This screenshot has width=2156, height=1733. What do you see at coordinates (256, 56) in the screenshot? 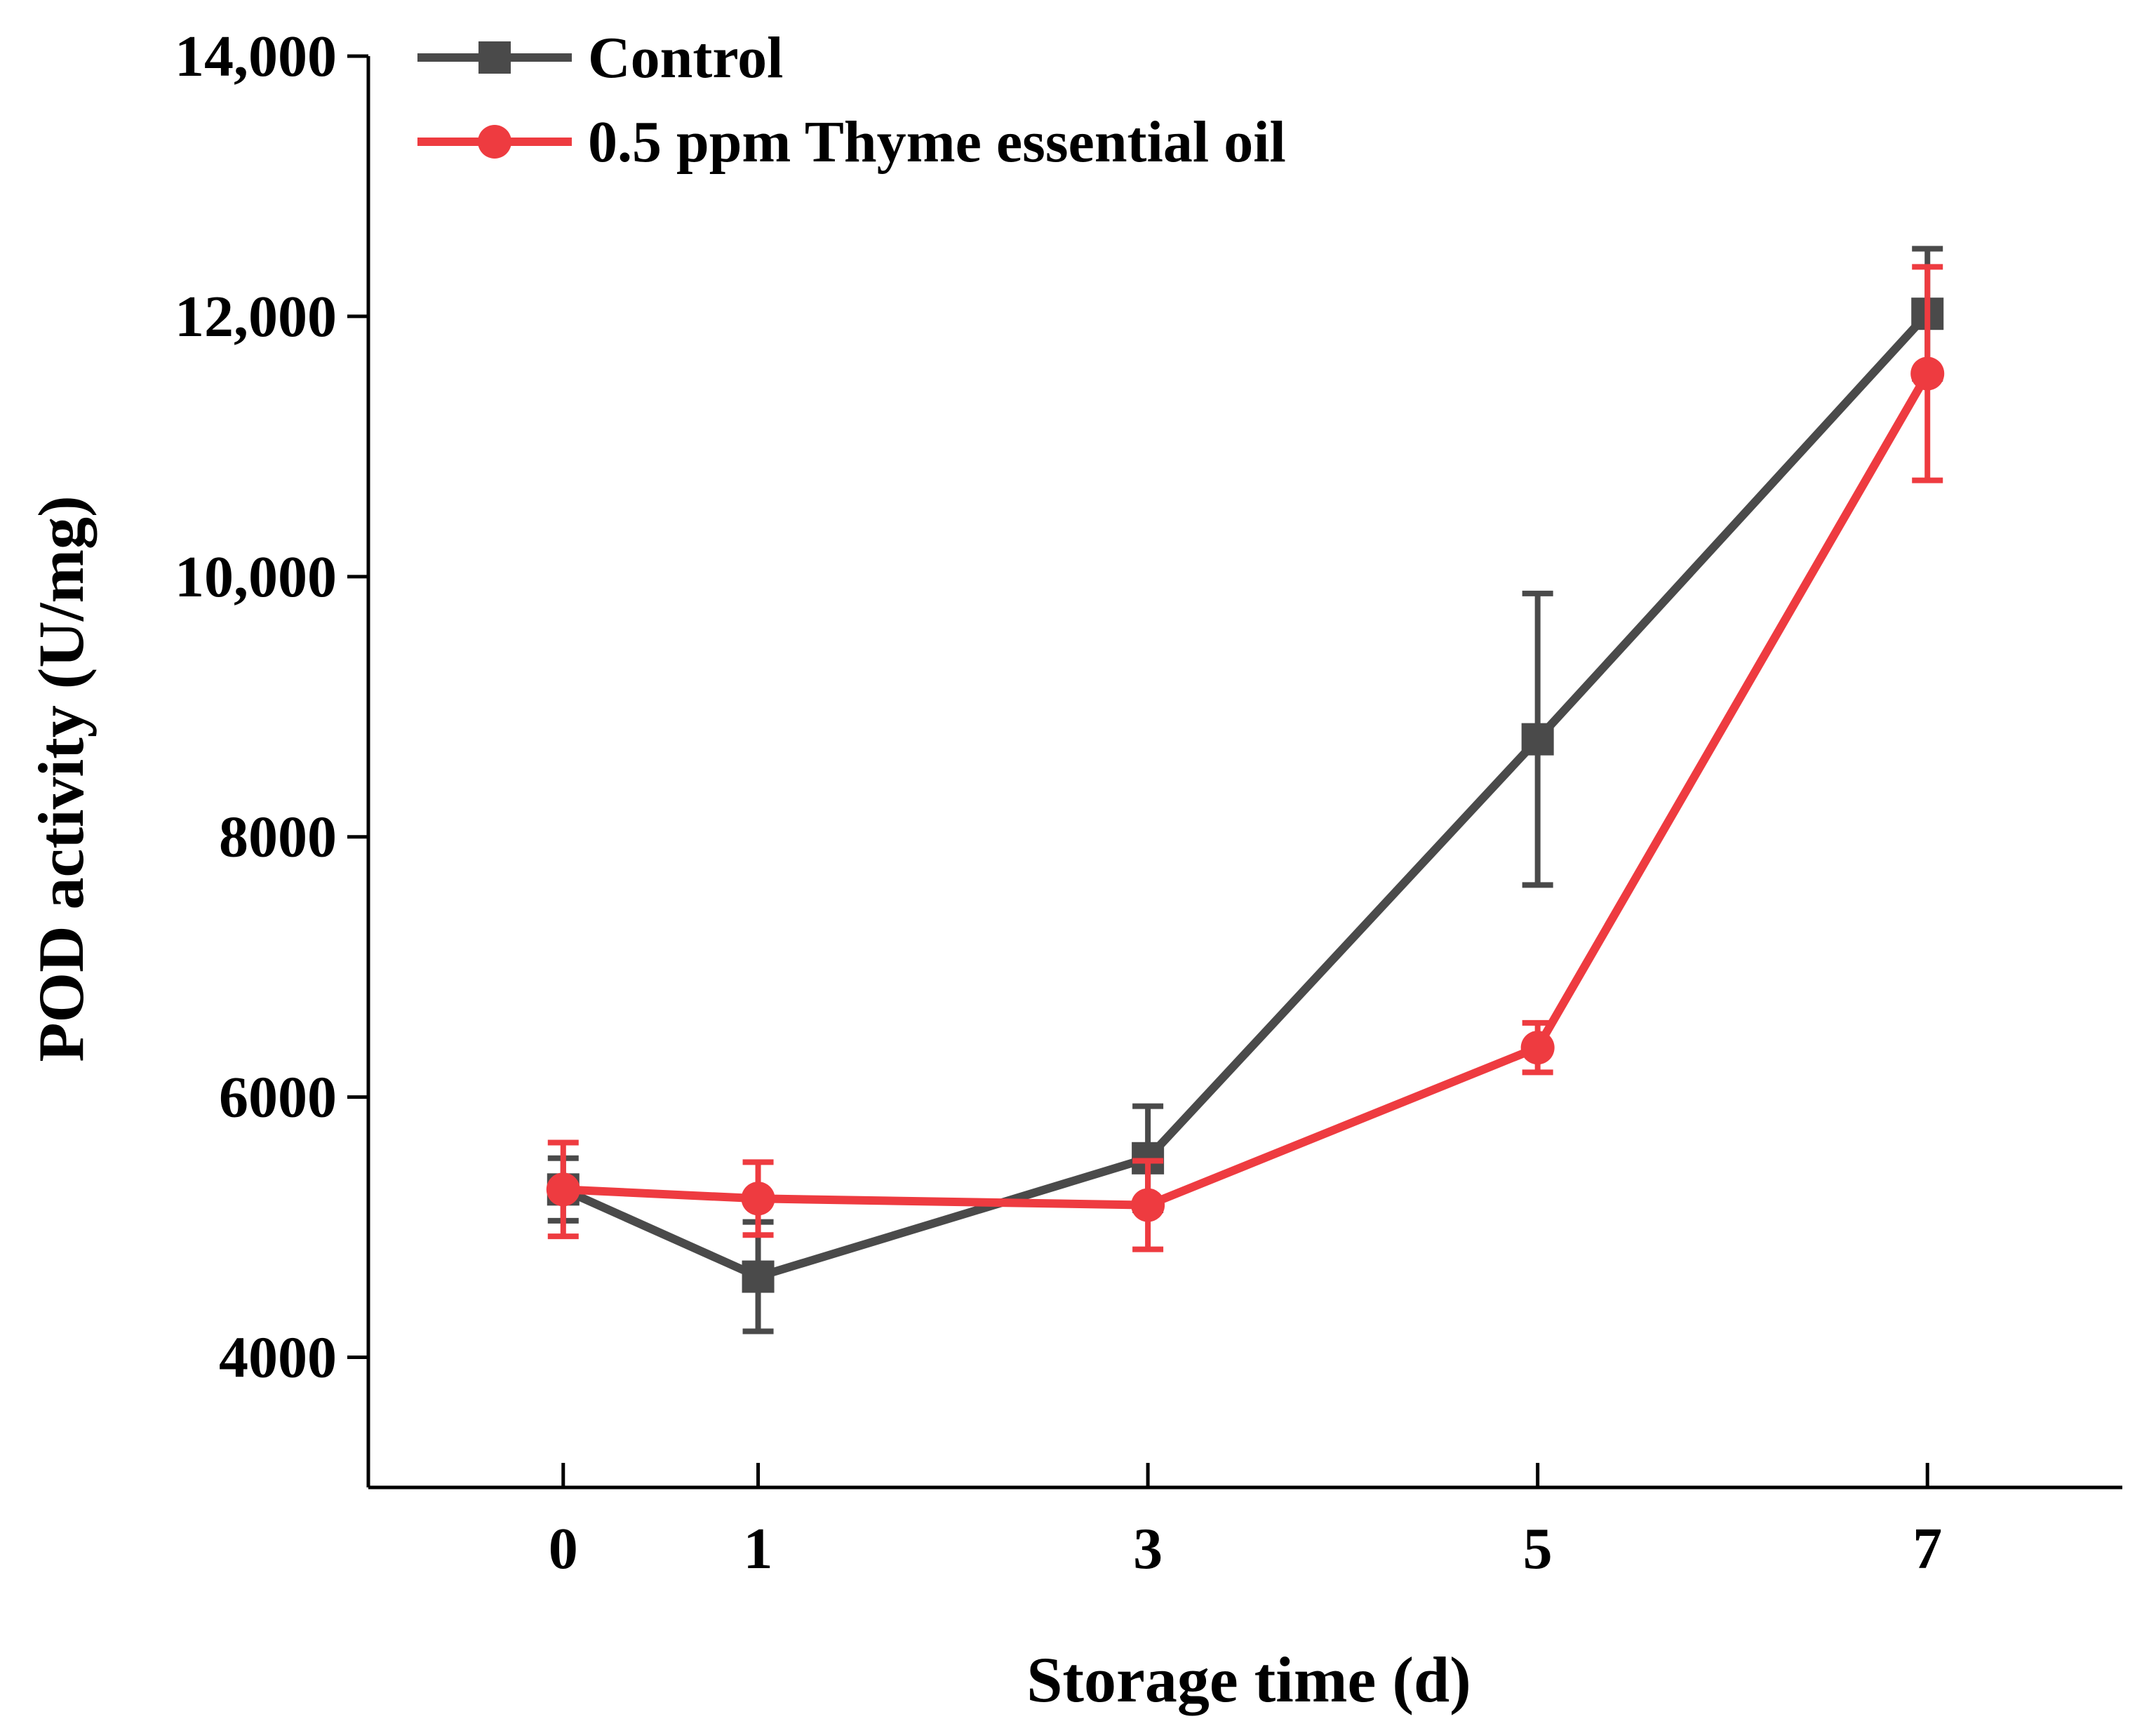
I see `y-tick-label: 14,000` at bounding box center [256, 56].